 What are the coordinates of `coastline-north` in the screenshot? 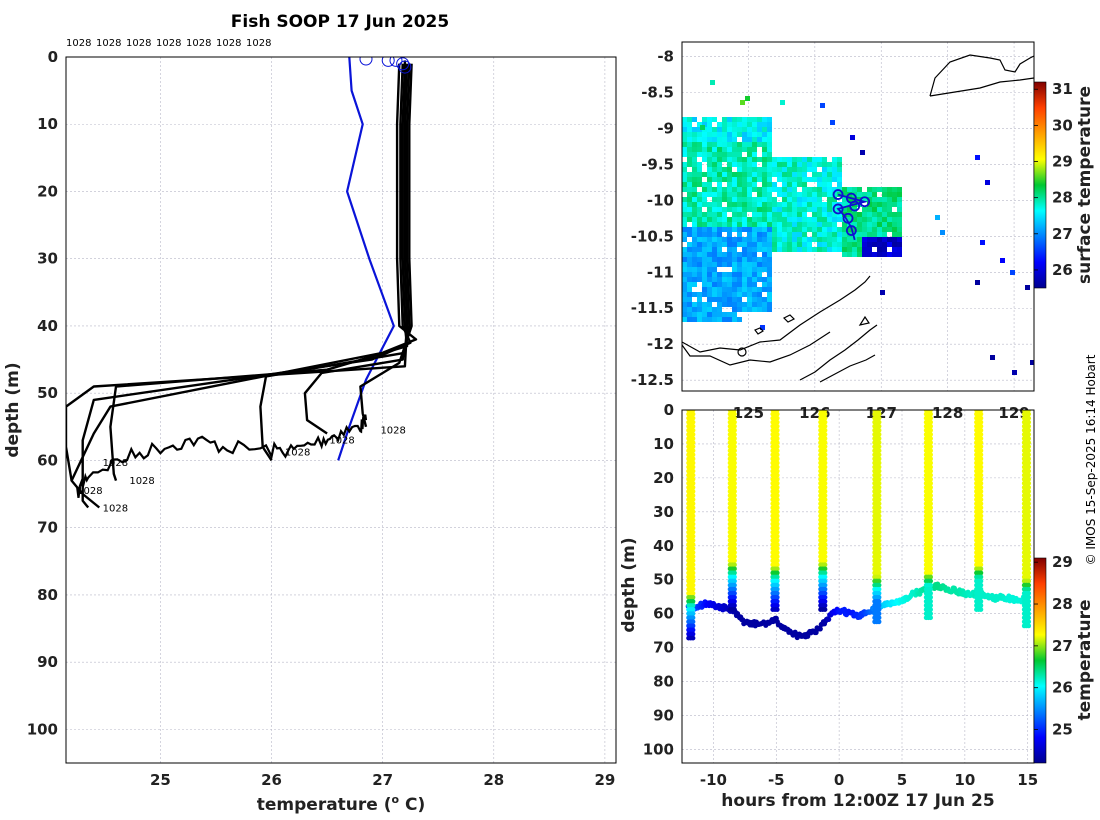 It's located at (981, 75).